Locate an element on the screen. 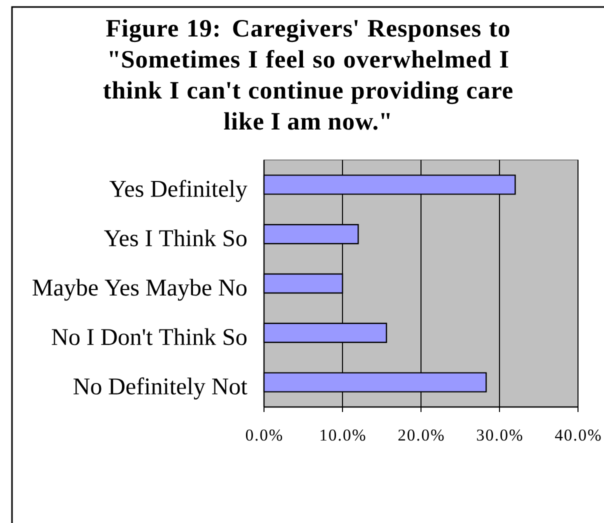  y-tick-label: No Definitely Not is located at coordinates (161, 388).